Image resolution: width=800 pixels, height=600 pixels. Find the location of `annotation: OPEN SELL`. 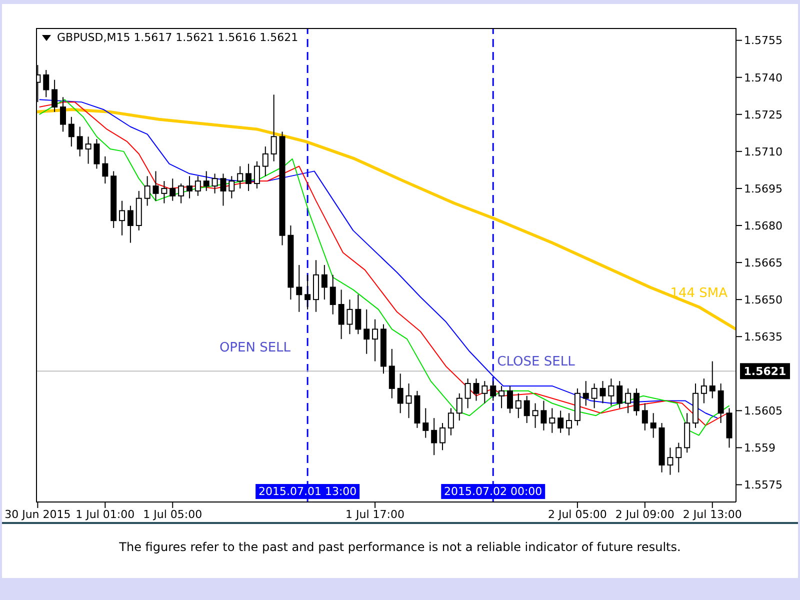

annotation: OPEN SELL is located at coordinates (255, 348).